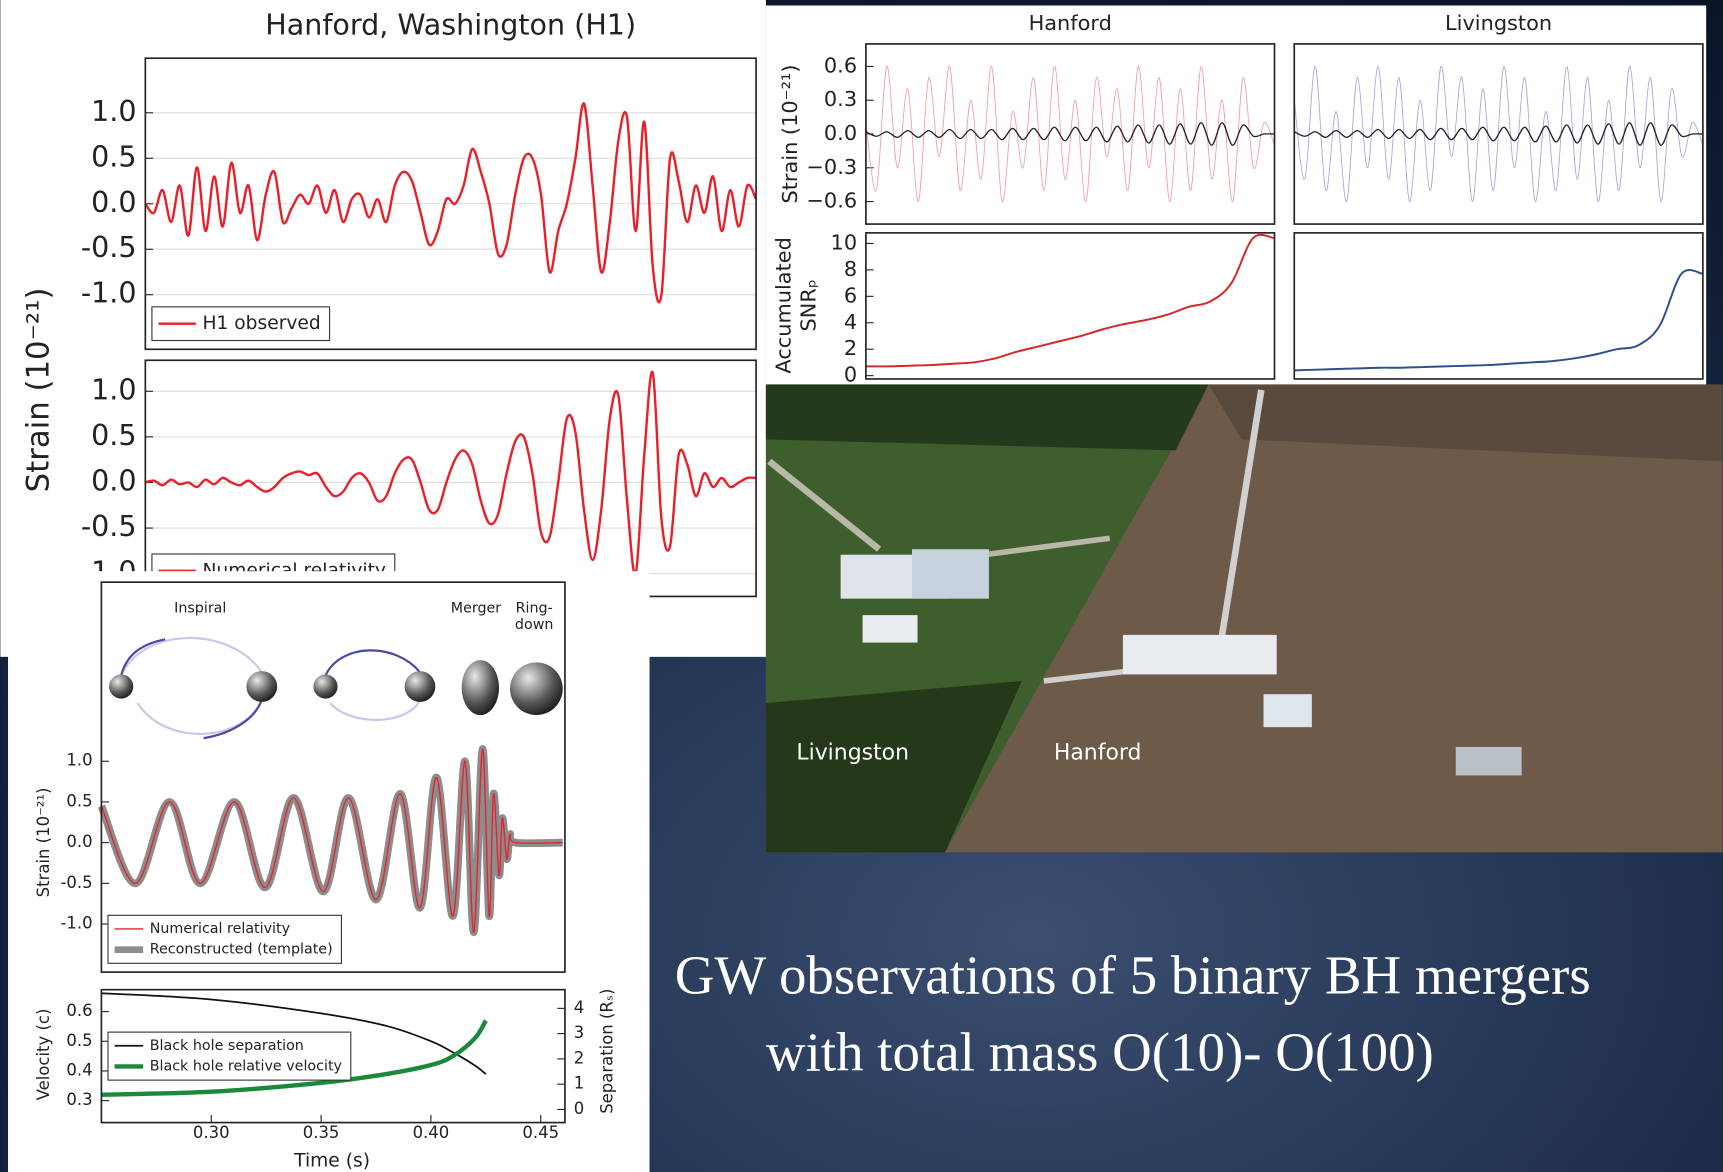 Image resolution: width=1723 pixels, height=1172 pixels. I want to click on y-axis-label: SNRₚ, so click(809, 305).